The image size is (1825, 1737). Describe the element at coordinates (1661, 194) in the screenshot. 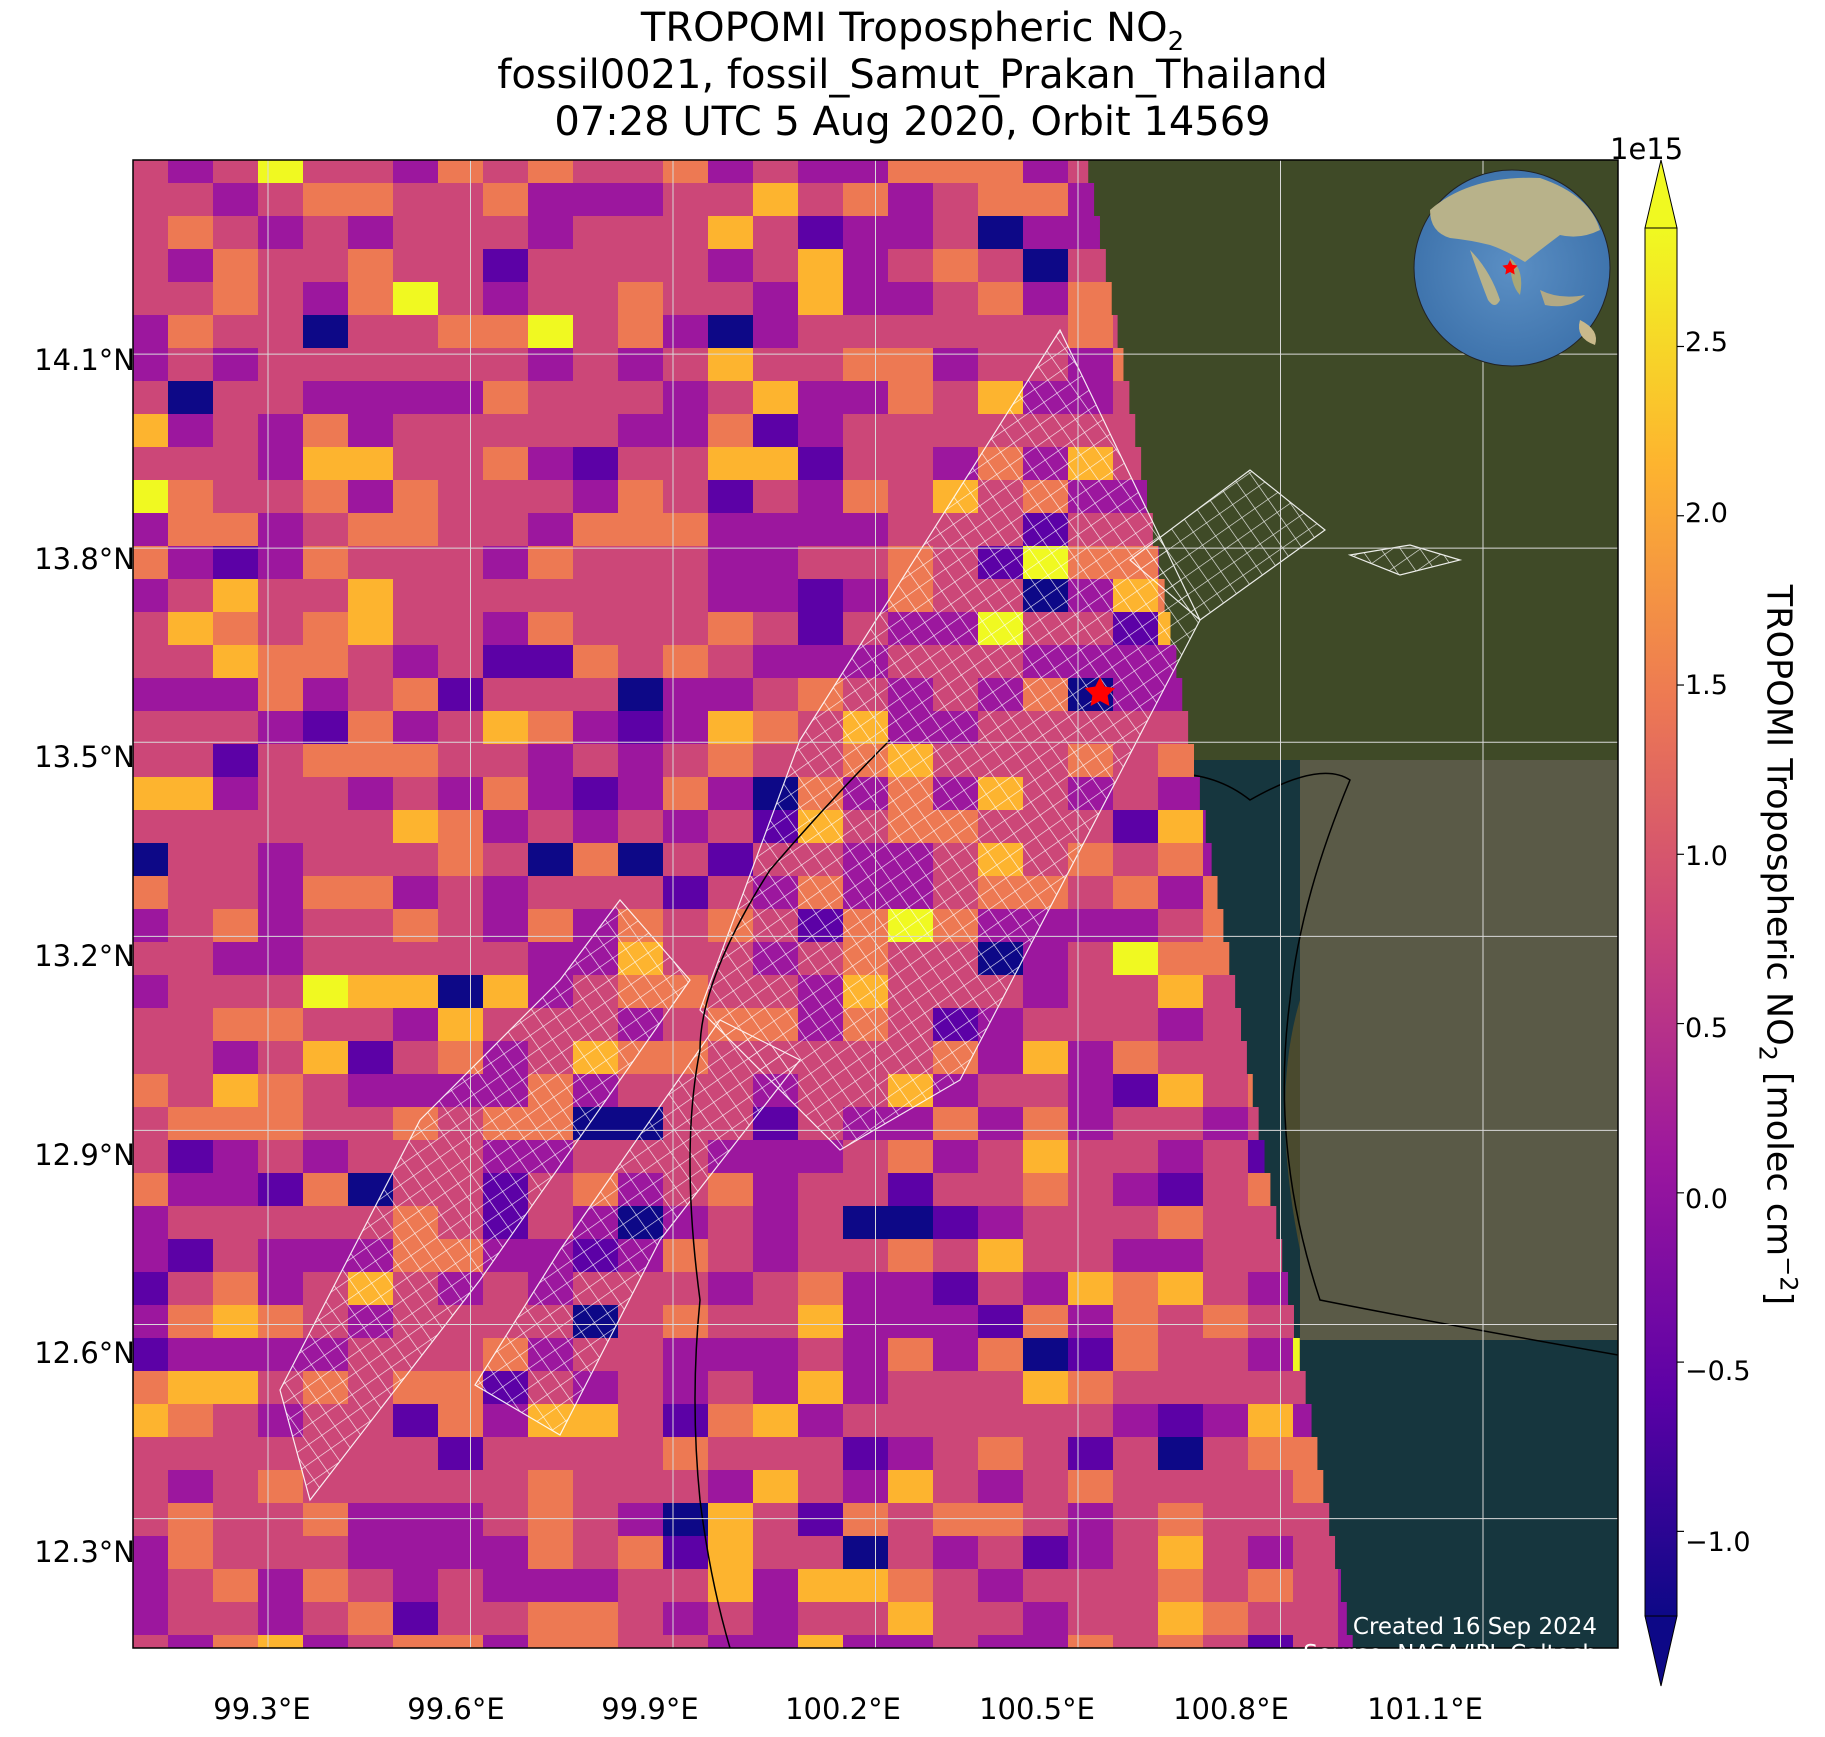

I see `colorbar-top-extension` at that location.